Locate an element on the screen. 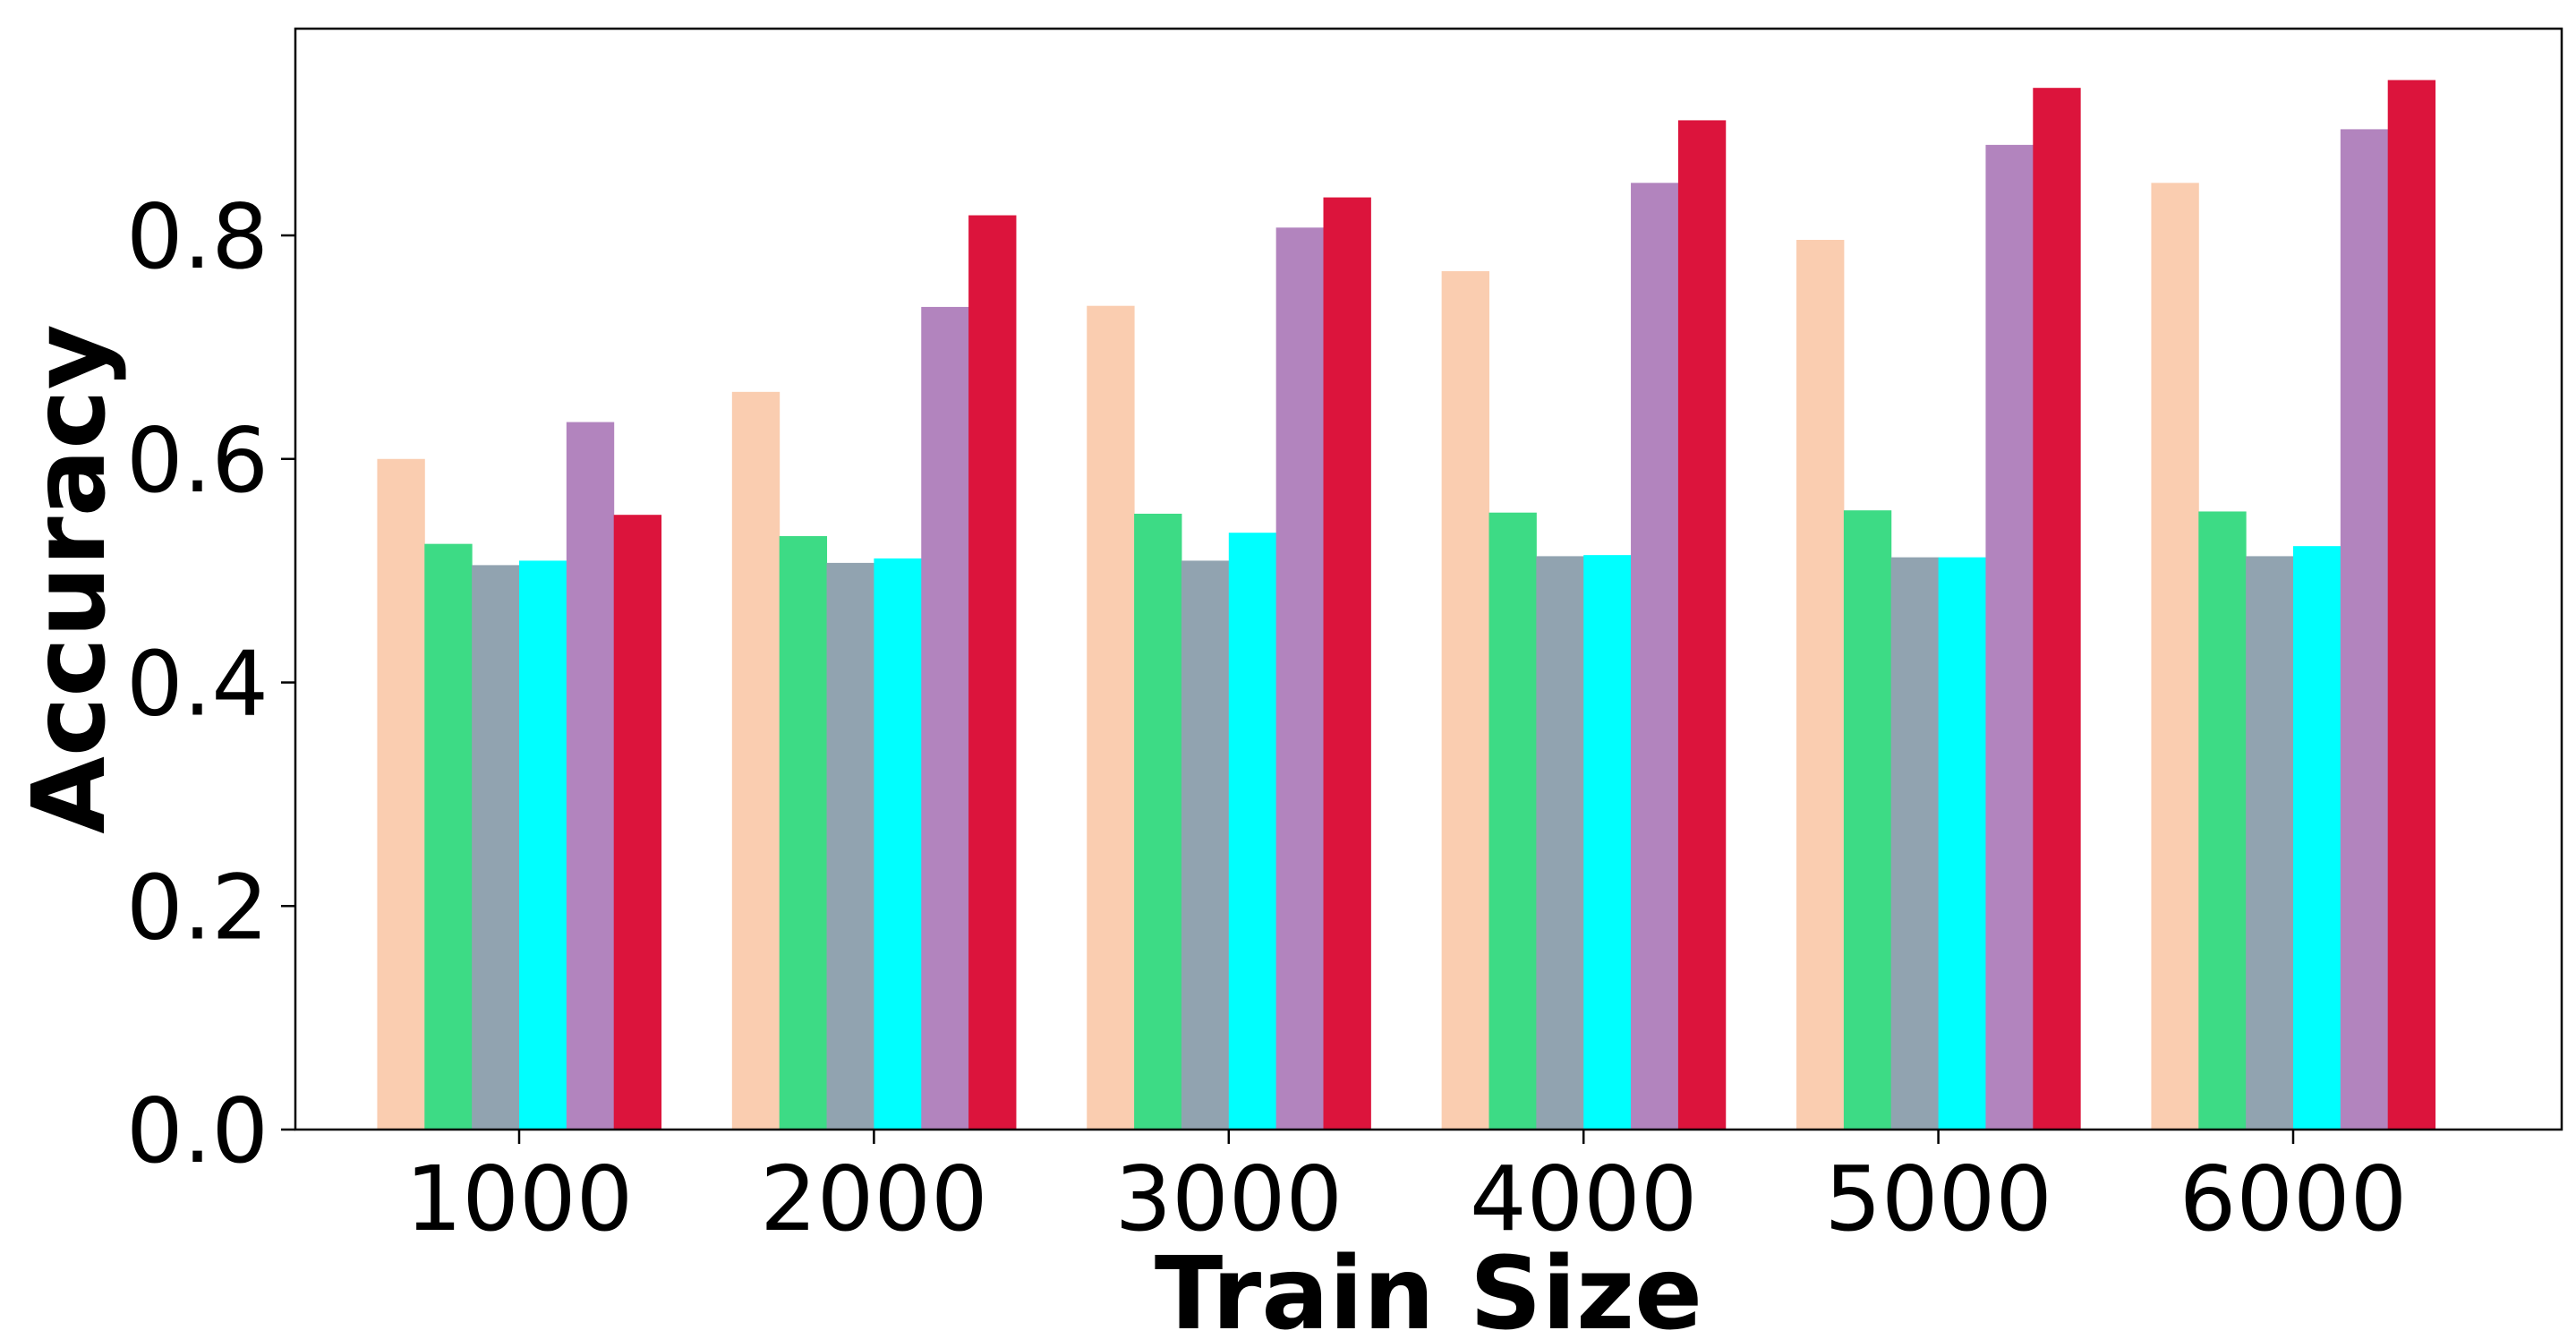 The height and width of the screenshot is (1339, 2576). y-tick-label: 0.2 is located at coordinates (197, 907).